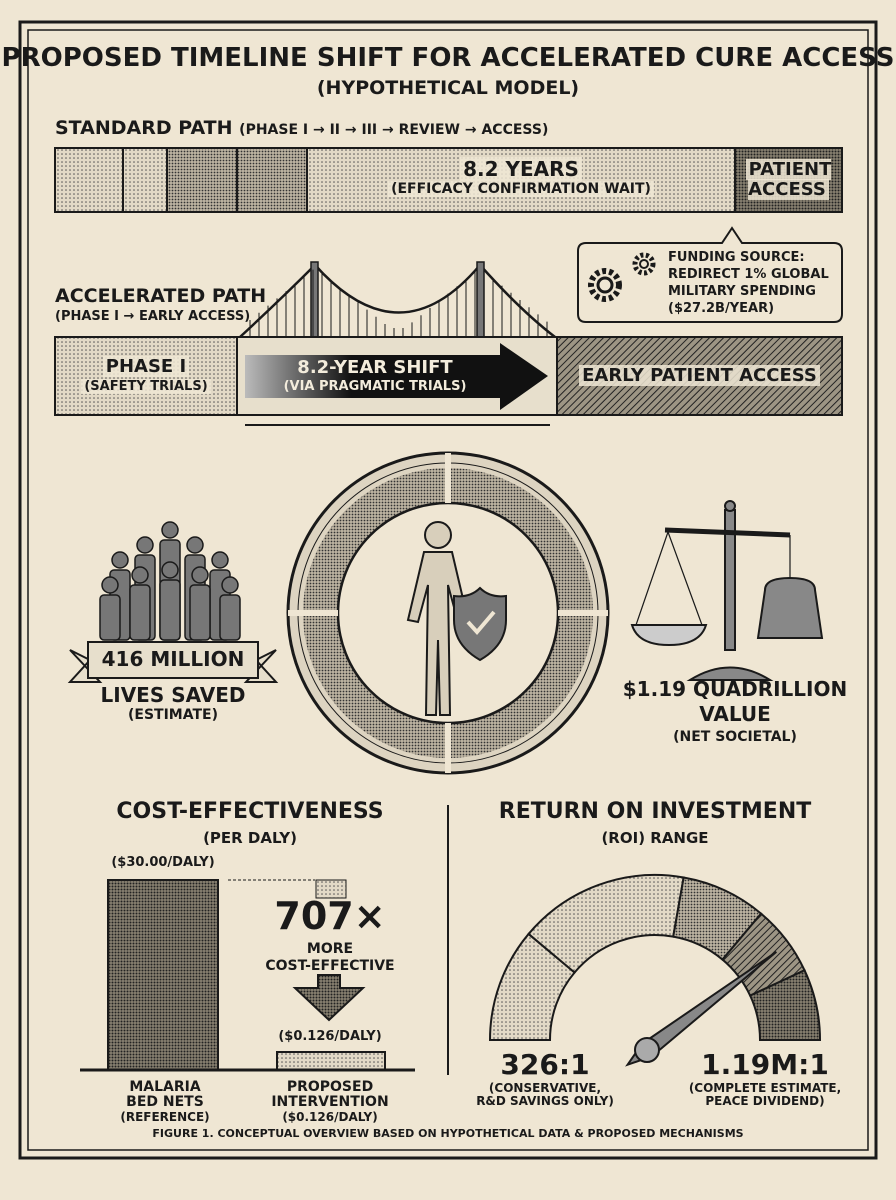 The height and width of the screenshot is (1200, 896). I want to click on funding-line: REDIRECT 1% GLOBAL, so click(748, 274).